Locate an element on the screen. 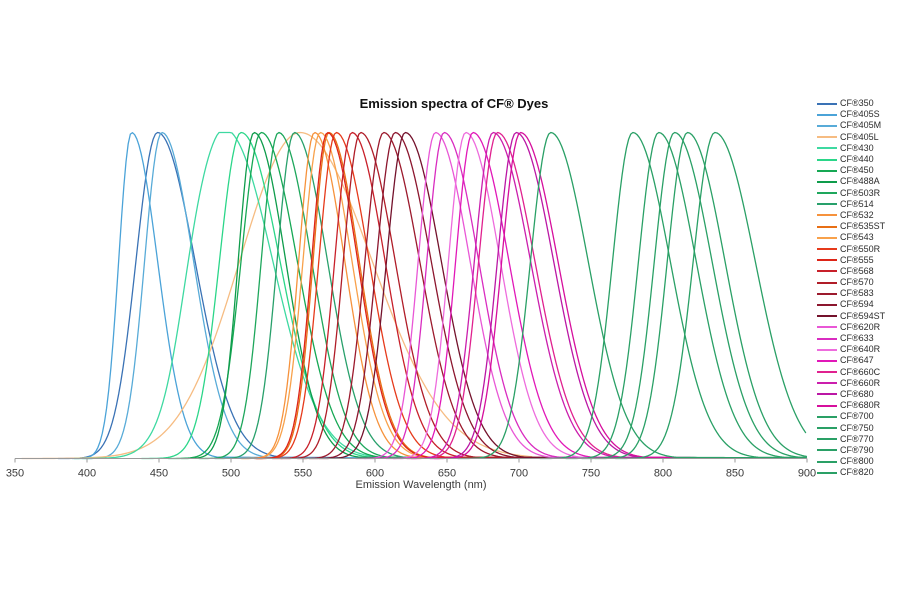 This screenshot has width=900, height=594. x-tick-label: 350 is located at coordinates (15, 474).